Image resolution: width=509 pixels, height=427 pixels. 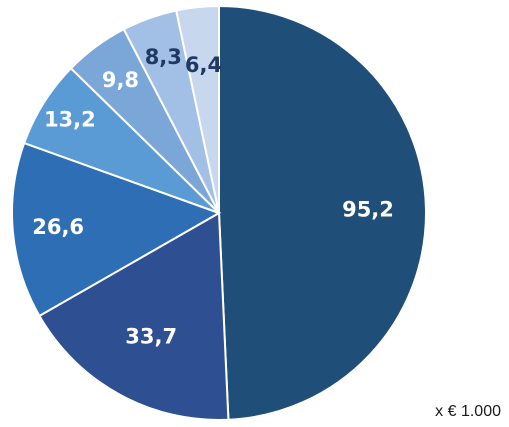 What do you see at coordinates (368, 210) in the screenshot?
I see `slice-label-0: 95,2` at bounding box center [368, 210].